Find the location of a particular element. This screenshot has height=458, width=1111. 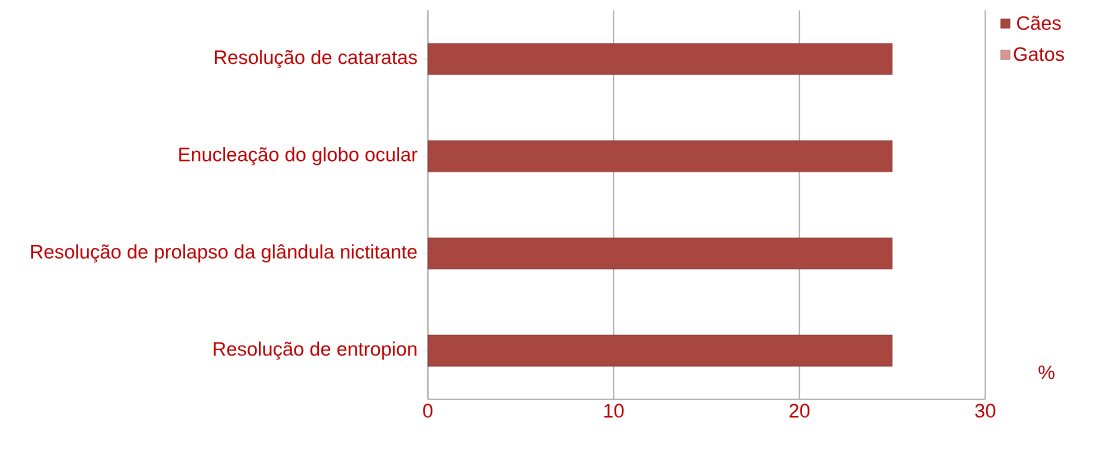

legend-label: Cães is located at coordinates (1039, 23).